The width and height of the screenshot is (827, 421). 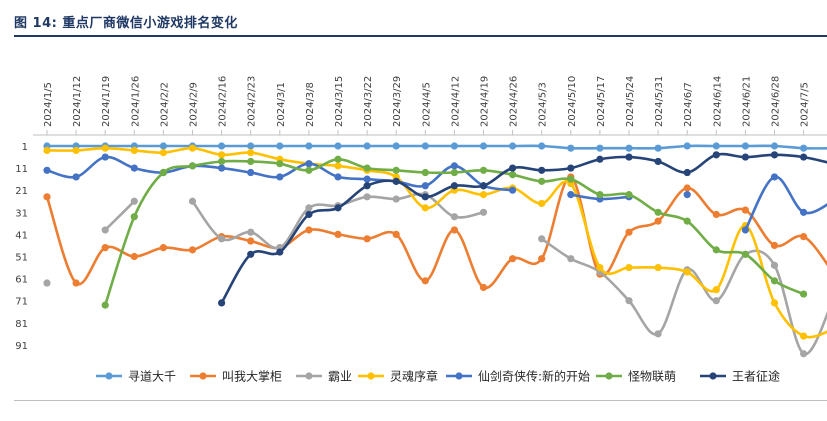 I want to click on x-tick-label: 2024/5/17, so click(x=601, y=101).